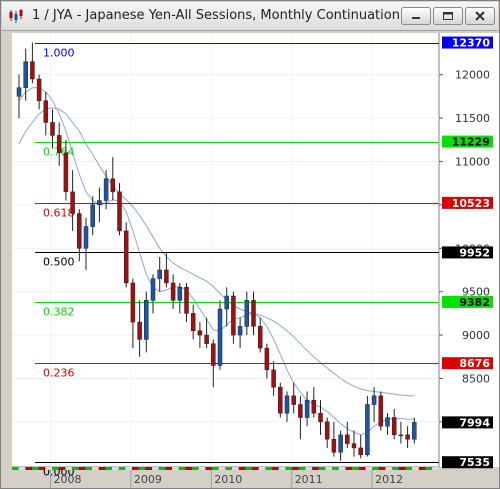 Image resolution: width=500 pixels, height=489 pixels. Describe the element at coordinates (416, 16) in the screenshot. I see `minimize-button` at that location.